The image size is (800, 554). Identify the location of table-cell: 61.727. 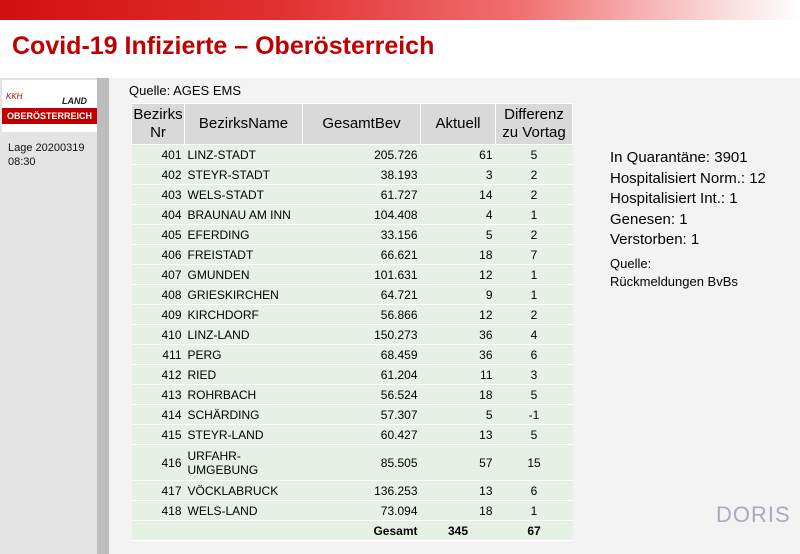
(361, 194).